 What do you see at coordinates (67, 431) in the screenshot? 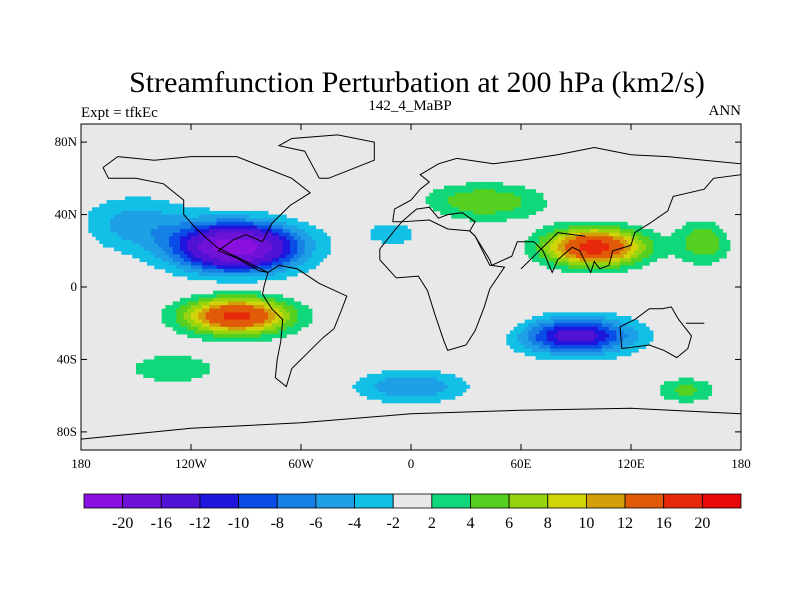
I see `lat-tick-label: 80S` at bounding box center [67, 431].